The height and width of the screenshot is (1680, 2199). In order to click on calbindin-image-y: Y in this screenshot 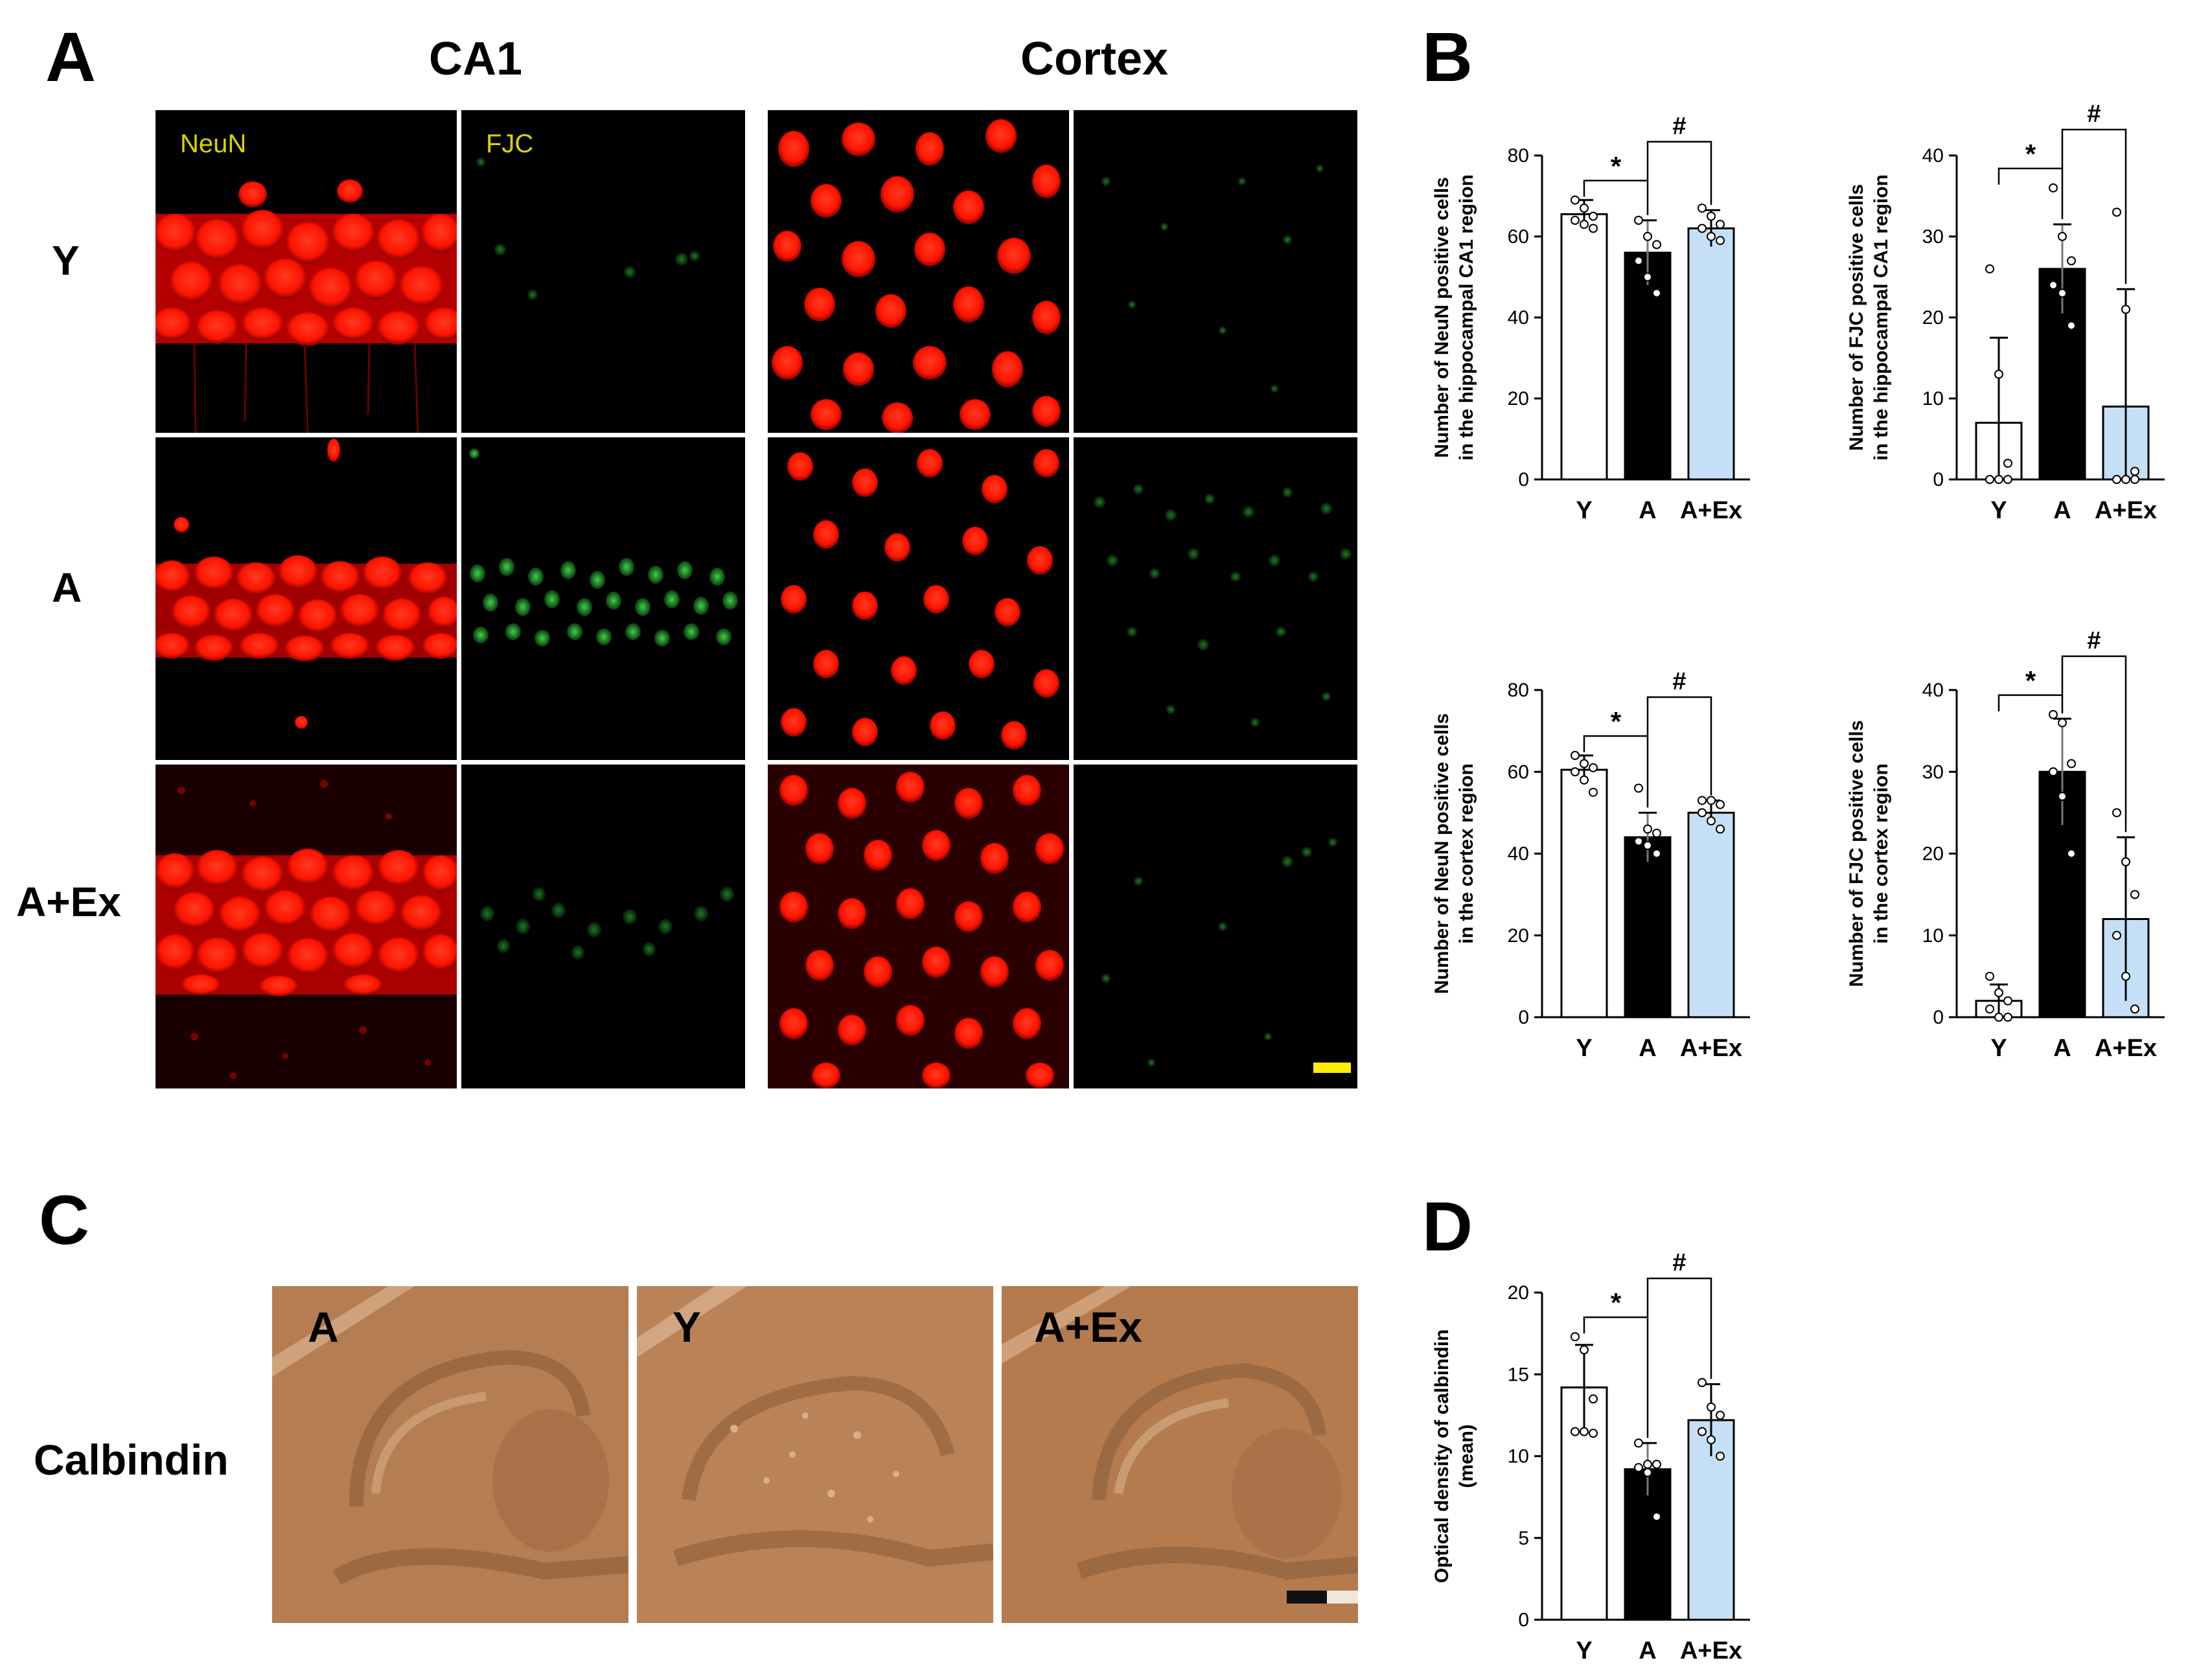, I will do `click(815, 1454)`.